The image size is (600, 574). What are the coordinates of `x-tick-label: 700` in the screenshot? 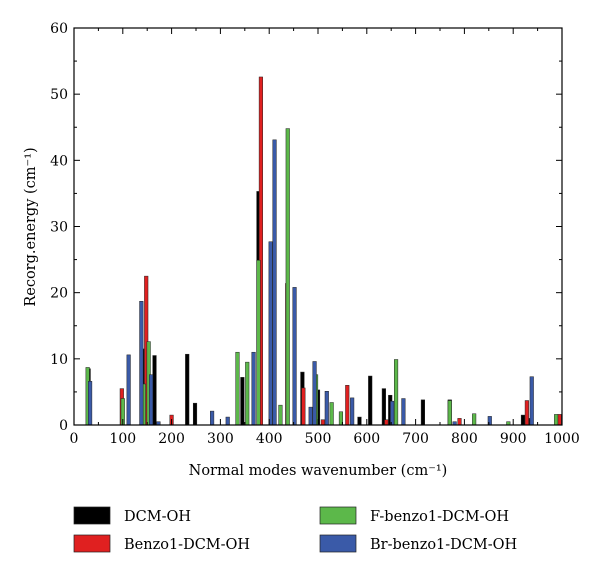 It's located at (415, 439).